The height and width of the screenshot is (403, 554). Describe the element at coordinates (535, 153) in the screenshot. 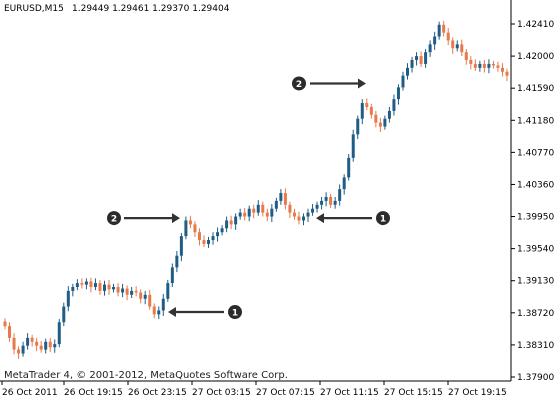

I see `y-tick-label: 1.40770` at that location.